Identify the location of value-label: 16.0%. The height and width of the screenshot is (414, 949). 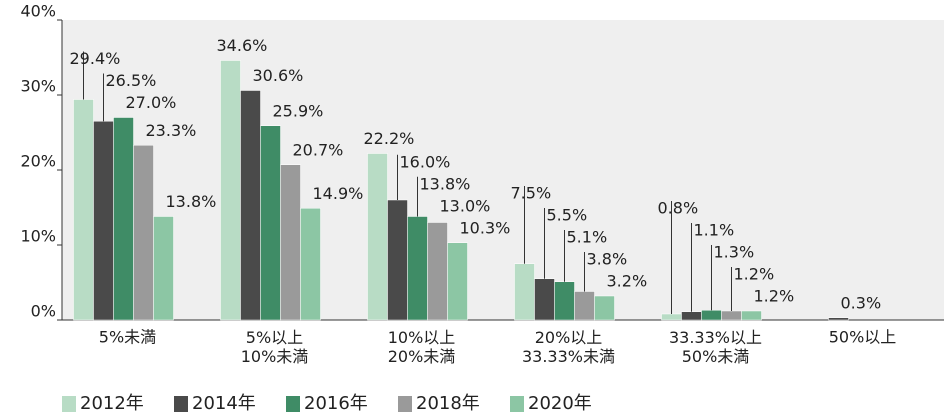
(425, 161).